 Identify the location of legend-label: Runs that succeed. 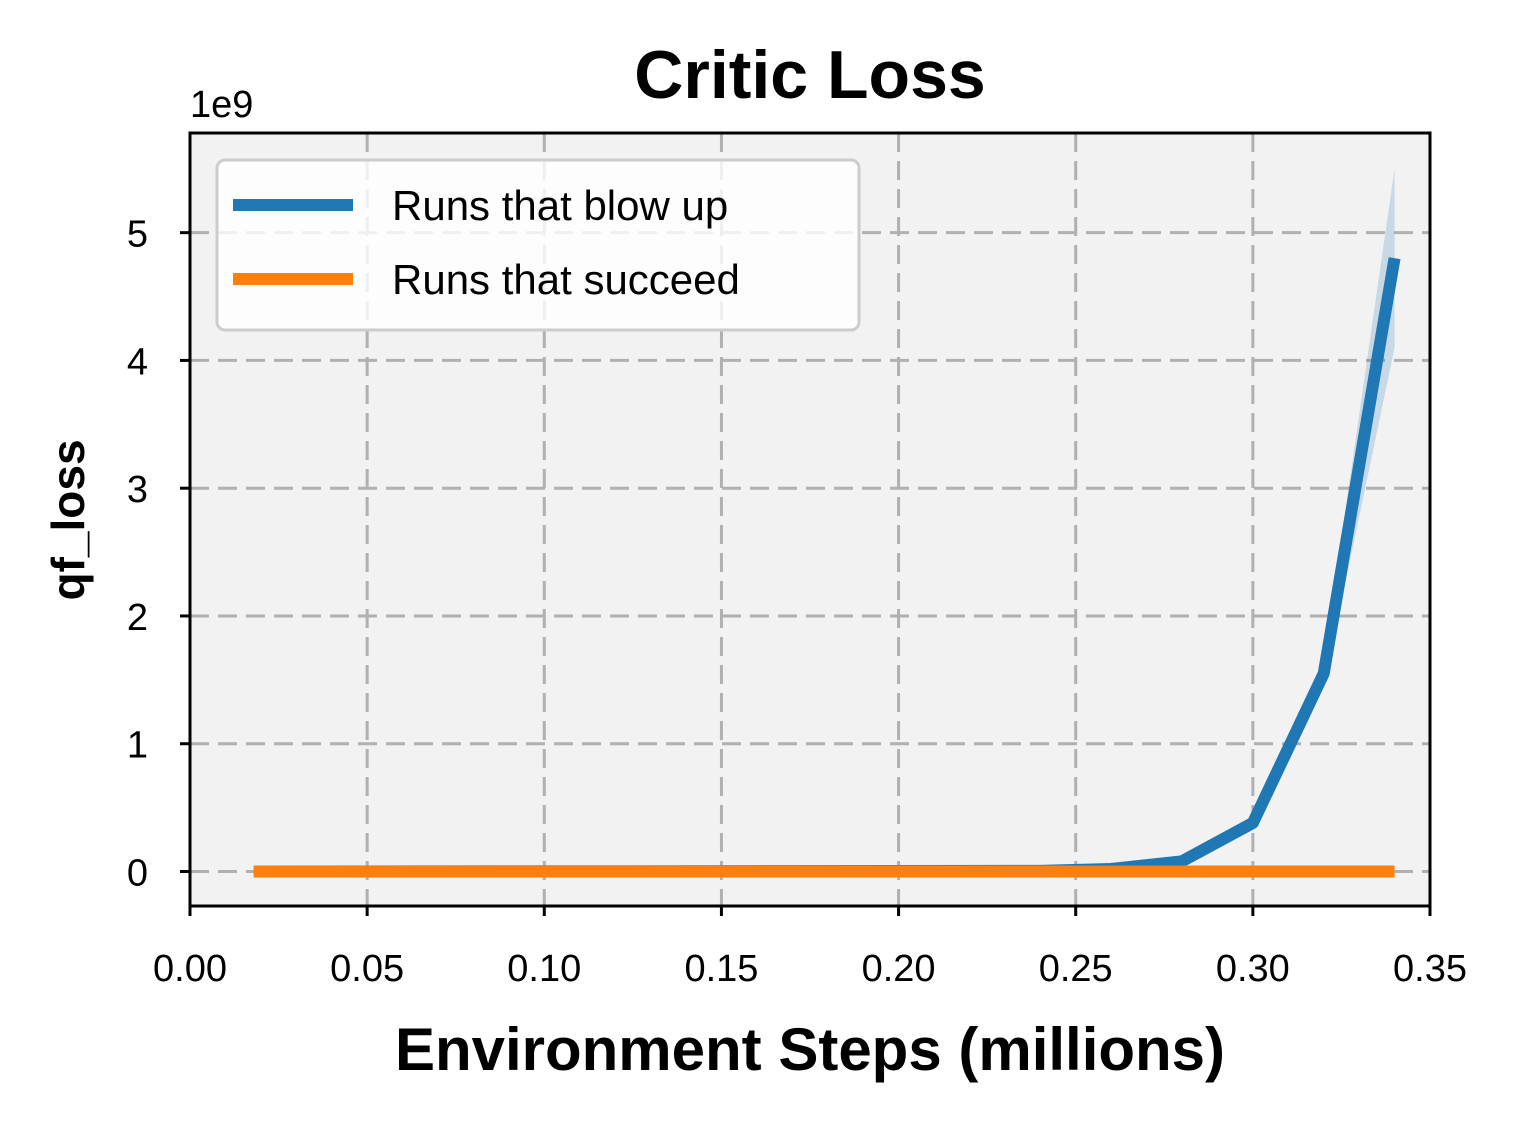
(566, 279).